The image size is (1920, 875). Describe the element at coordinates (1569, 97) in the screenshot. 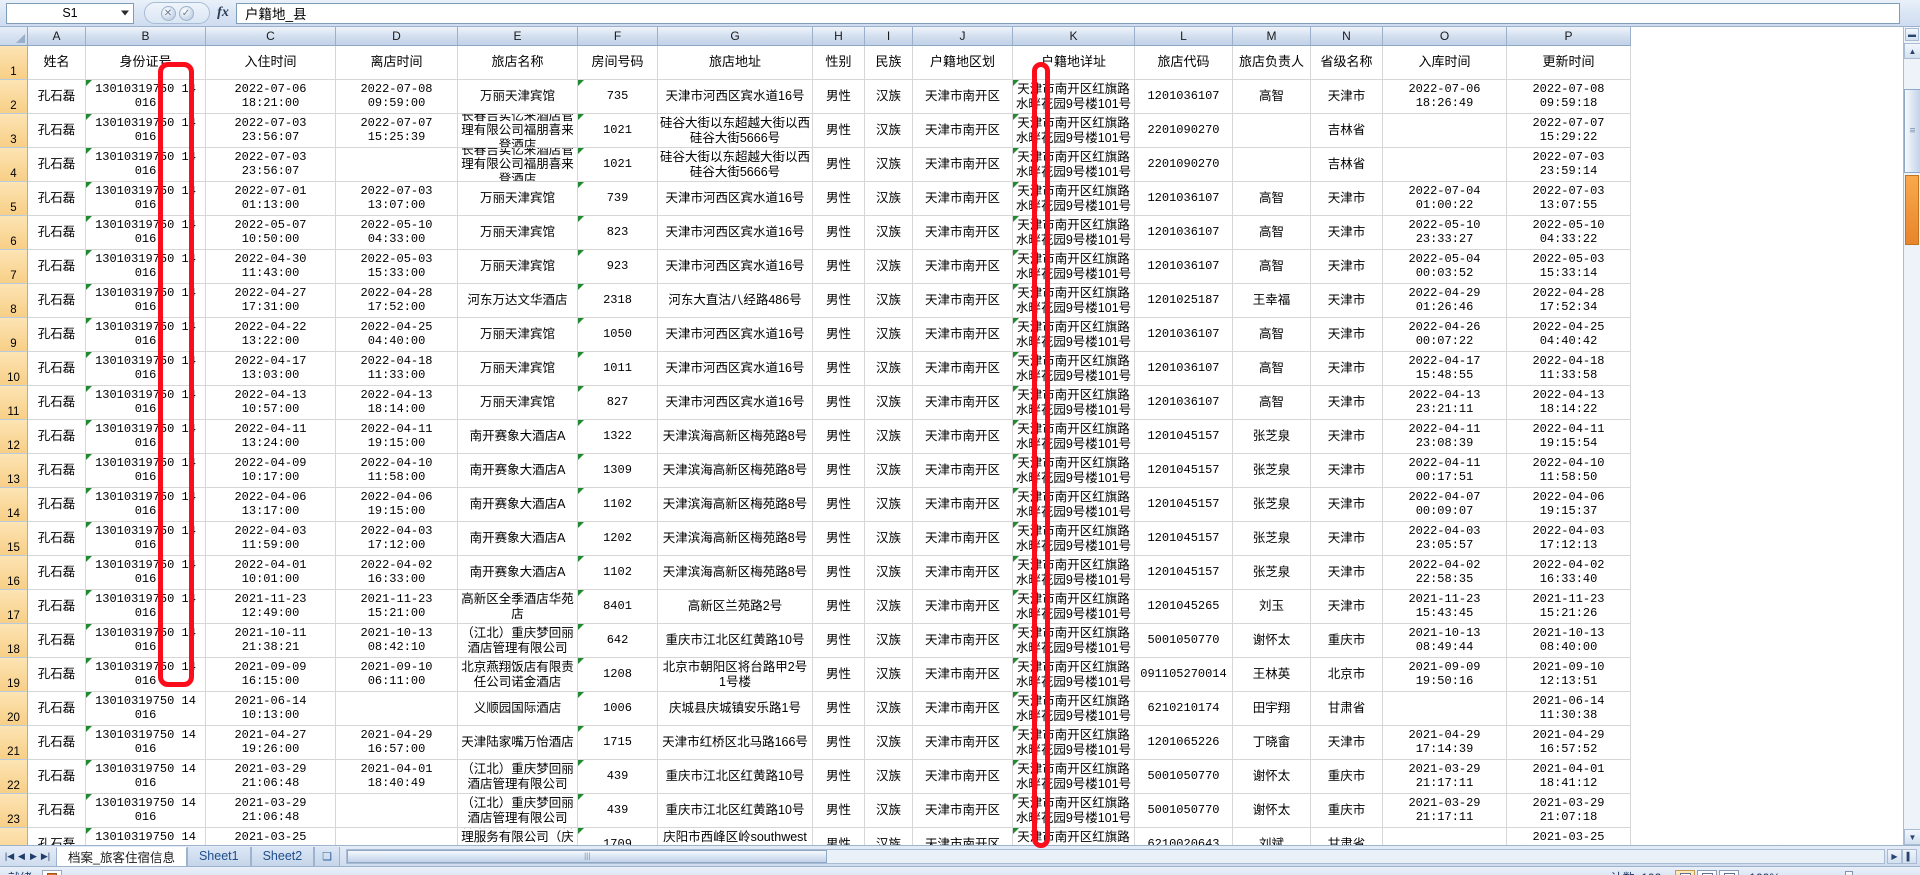

I see `cell-P2: 2022-07-08 09:59:18` at that location.